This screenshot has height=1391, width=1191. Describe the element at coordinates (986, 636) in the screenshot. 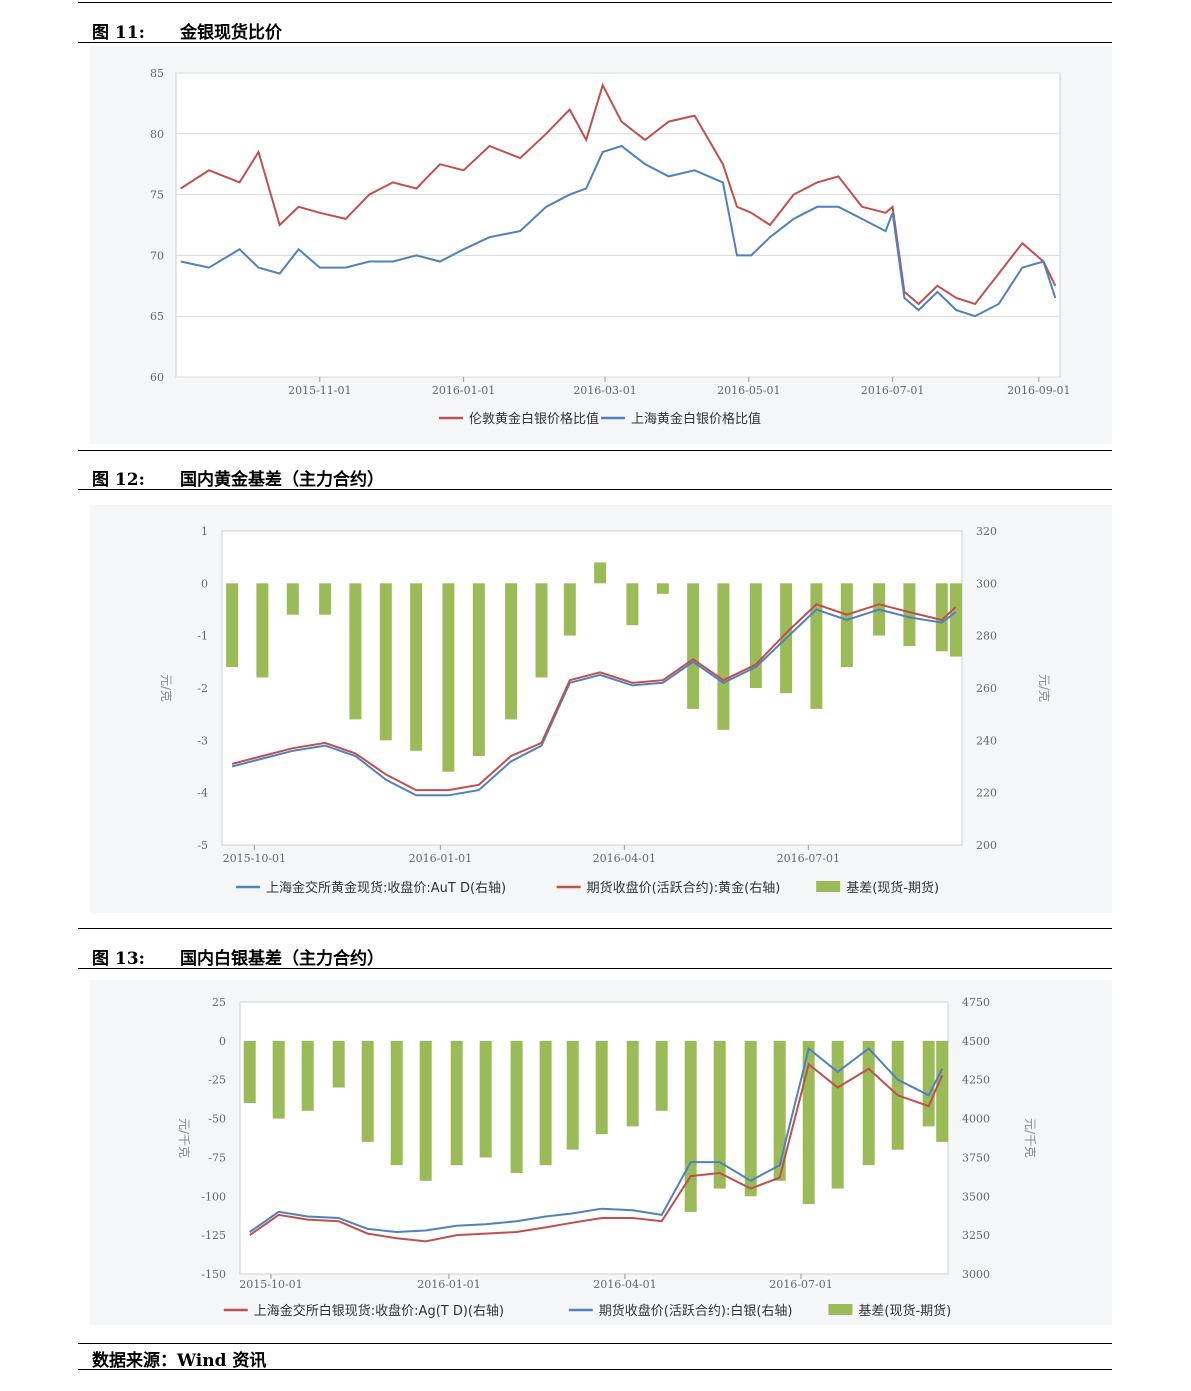

I see `y-right-tick-label: 280` at that location.